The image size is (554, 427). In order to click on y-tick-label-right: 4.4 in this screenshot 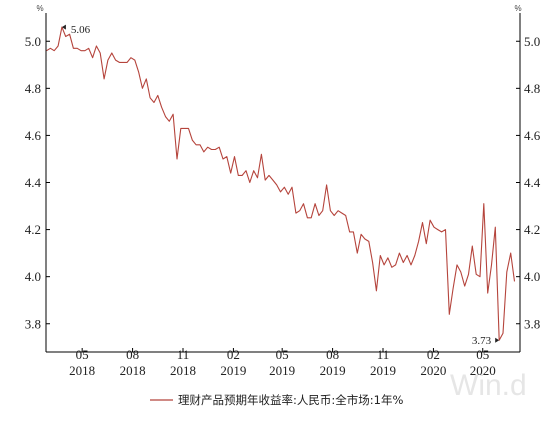, I will do `click(532, 182)`.